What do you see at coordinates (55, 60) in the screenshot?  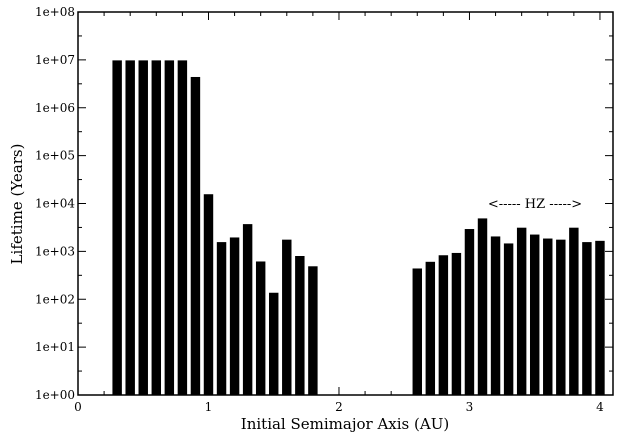 I see `y-tick-label: 1e+07` at bounding box center [55, 60].